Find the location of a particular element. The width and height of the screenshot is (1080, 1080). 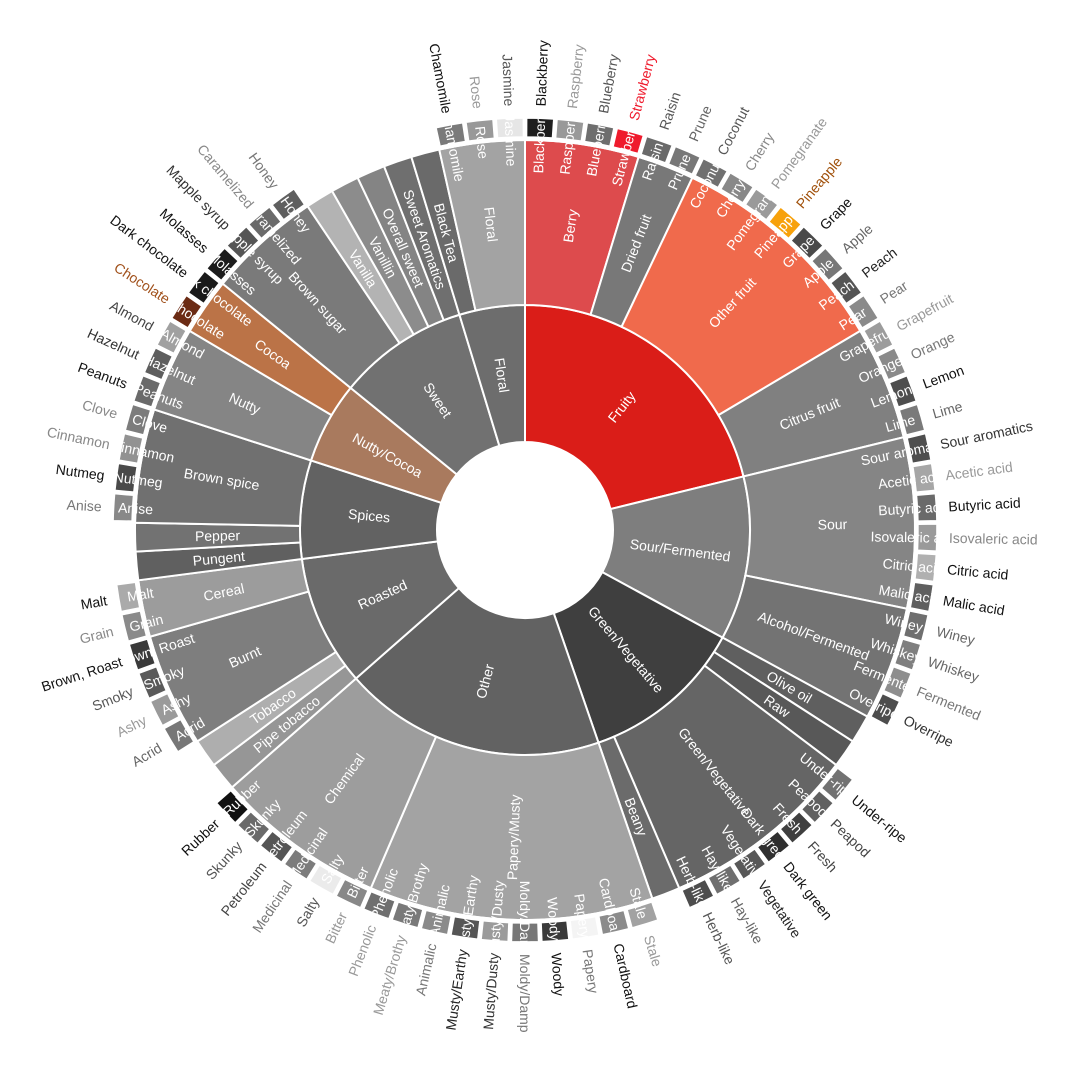

tile-grapefruit is located at coordinates (878, 337).